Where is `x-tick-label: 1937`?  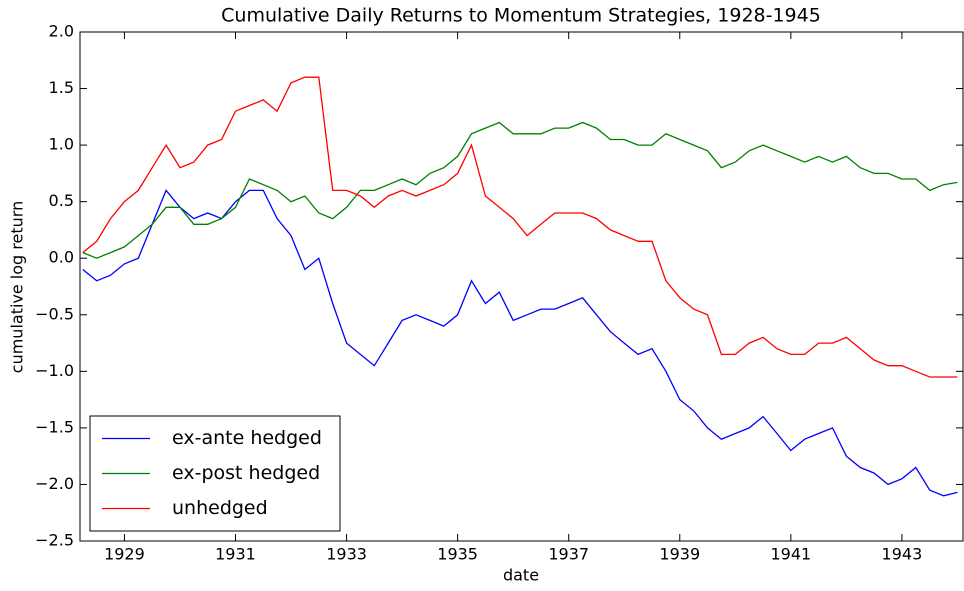
x-tick-label: 1937 is located at coordinates (568, 554).